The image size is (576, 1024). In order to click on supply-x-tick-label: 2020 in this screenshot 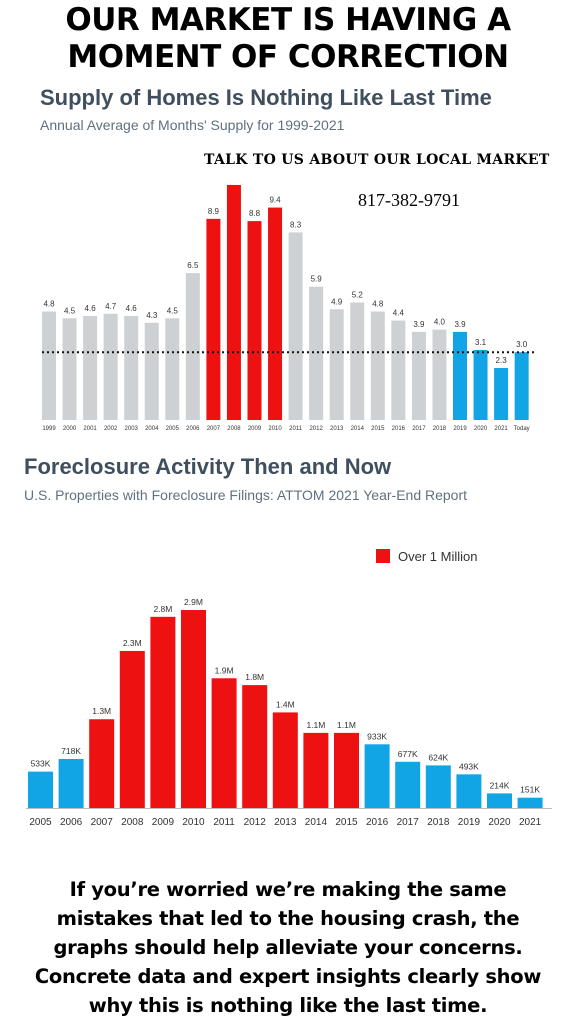, I will do `click(481, 429)`.